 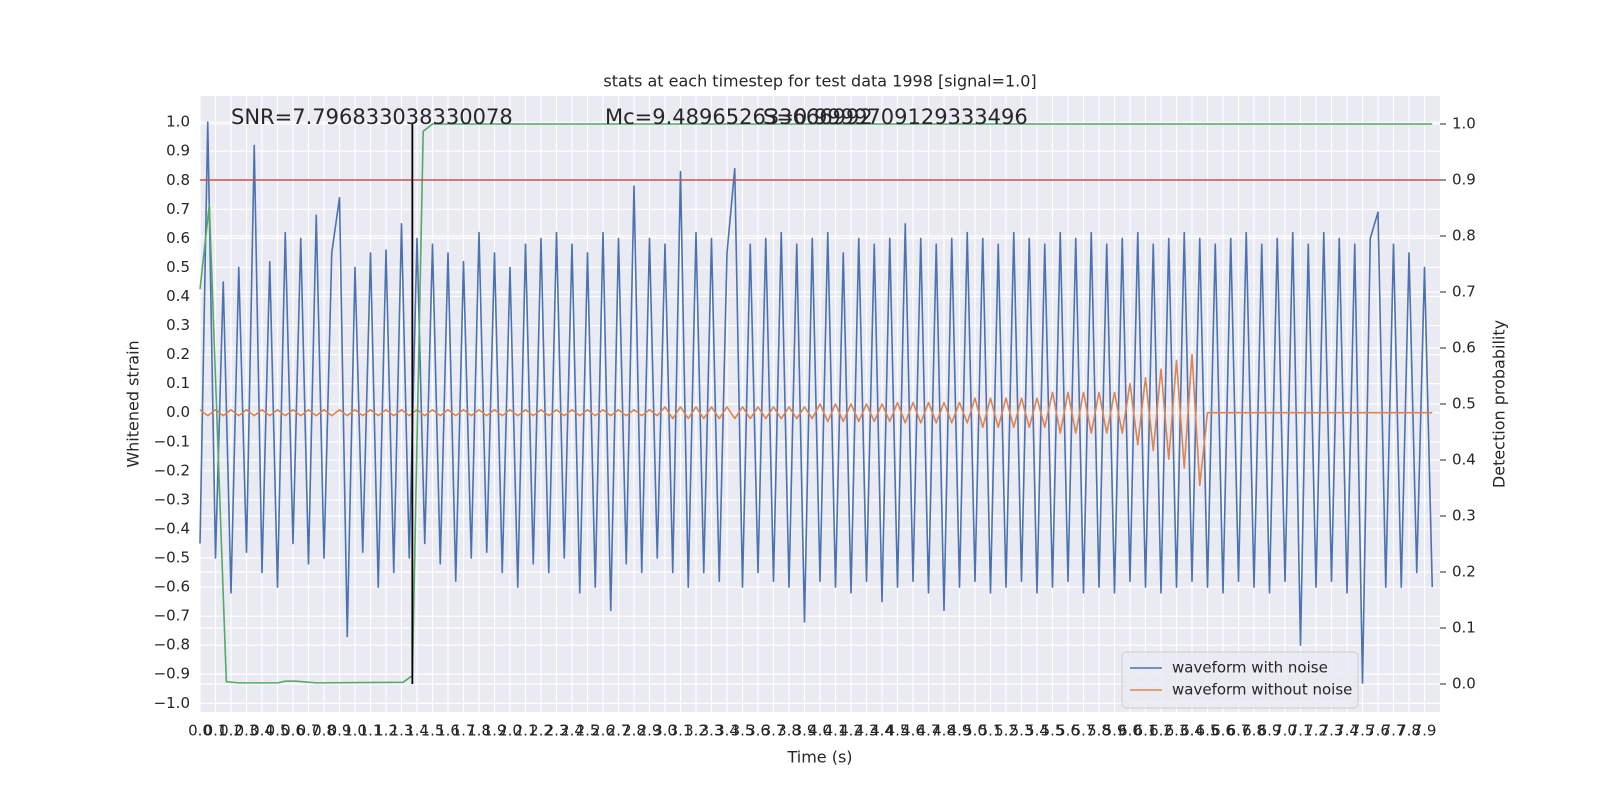 What do you see at coordinates (1084, 731) in the screenshot?
I see `x-tick-label: 5.7` at bounding box center [1084, 731].